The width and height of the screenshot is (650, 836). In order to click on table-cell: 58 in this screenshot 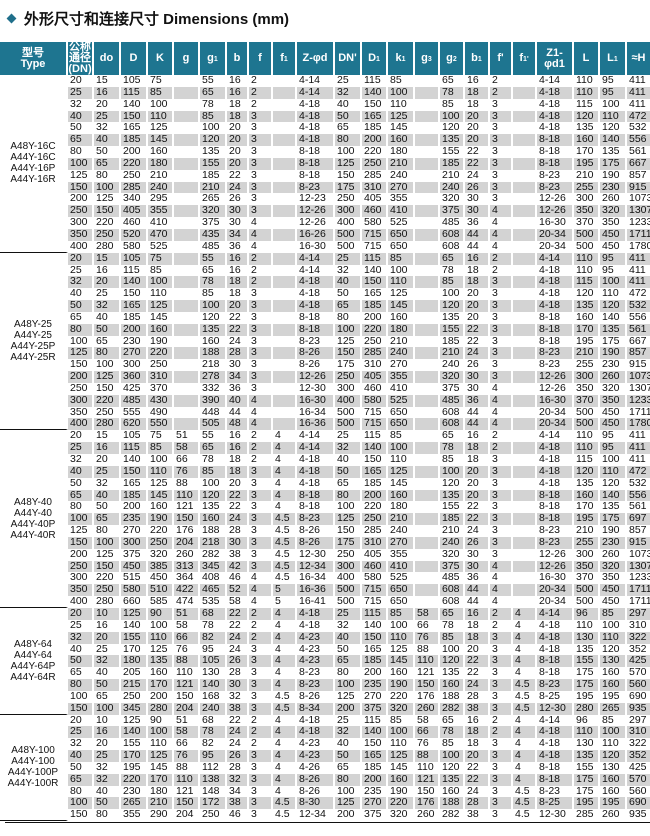, I will do `click(427, 720)`.